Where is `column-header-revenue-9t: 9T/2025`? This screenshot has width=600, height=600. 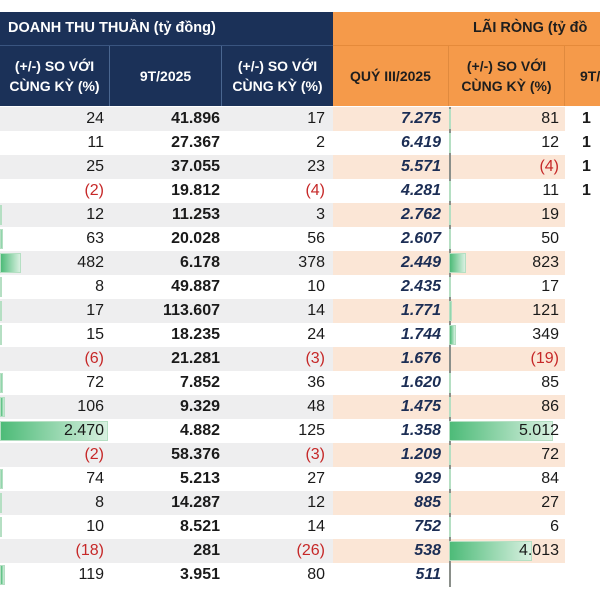
column-header-revenue-9t: 9T/2025 is located at coordinates (166, 76).